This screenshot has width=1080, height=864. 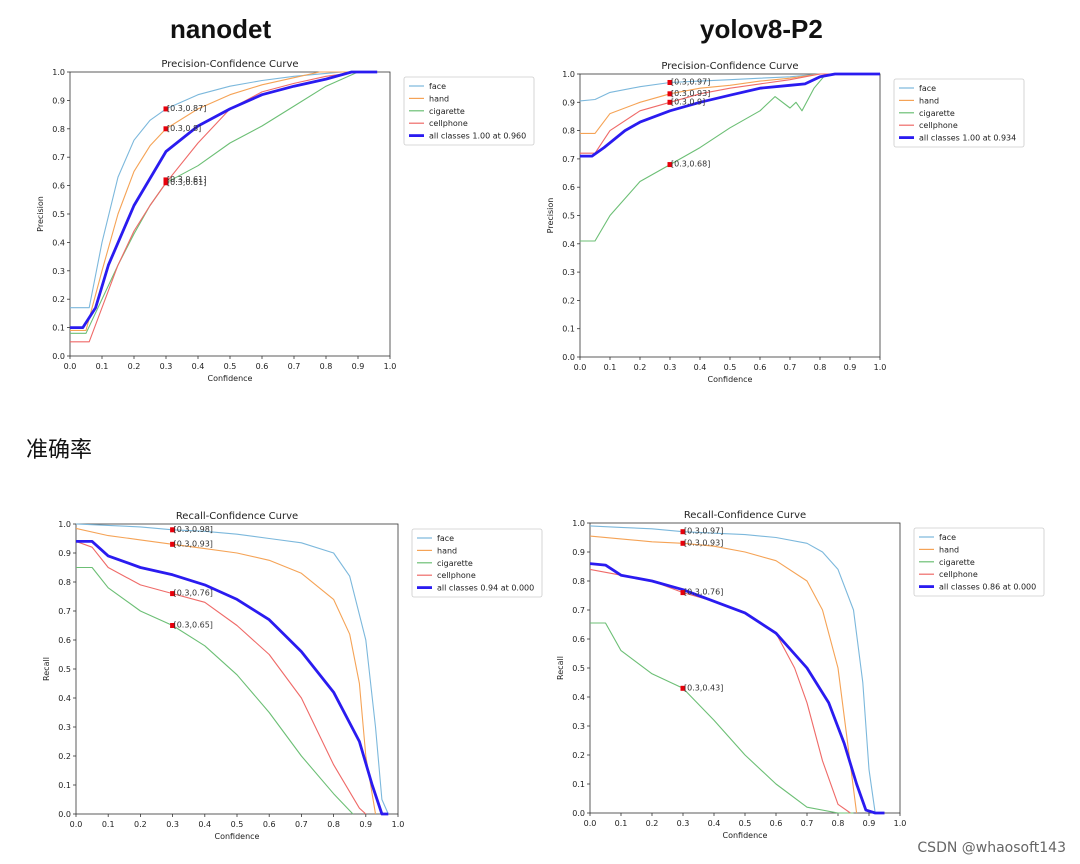 I want to click on x-tick-label: 0.7, so click(x=294, y=366).